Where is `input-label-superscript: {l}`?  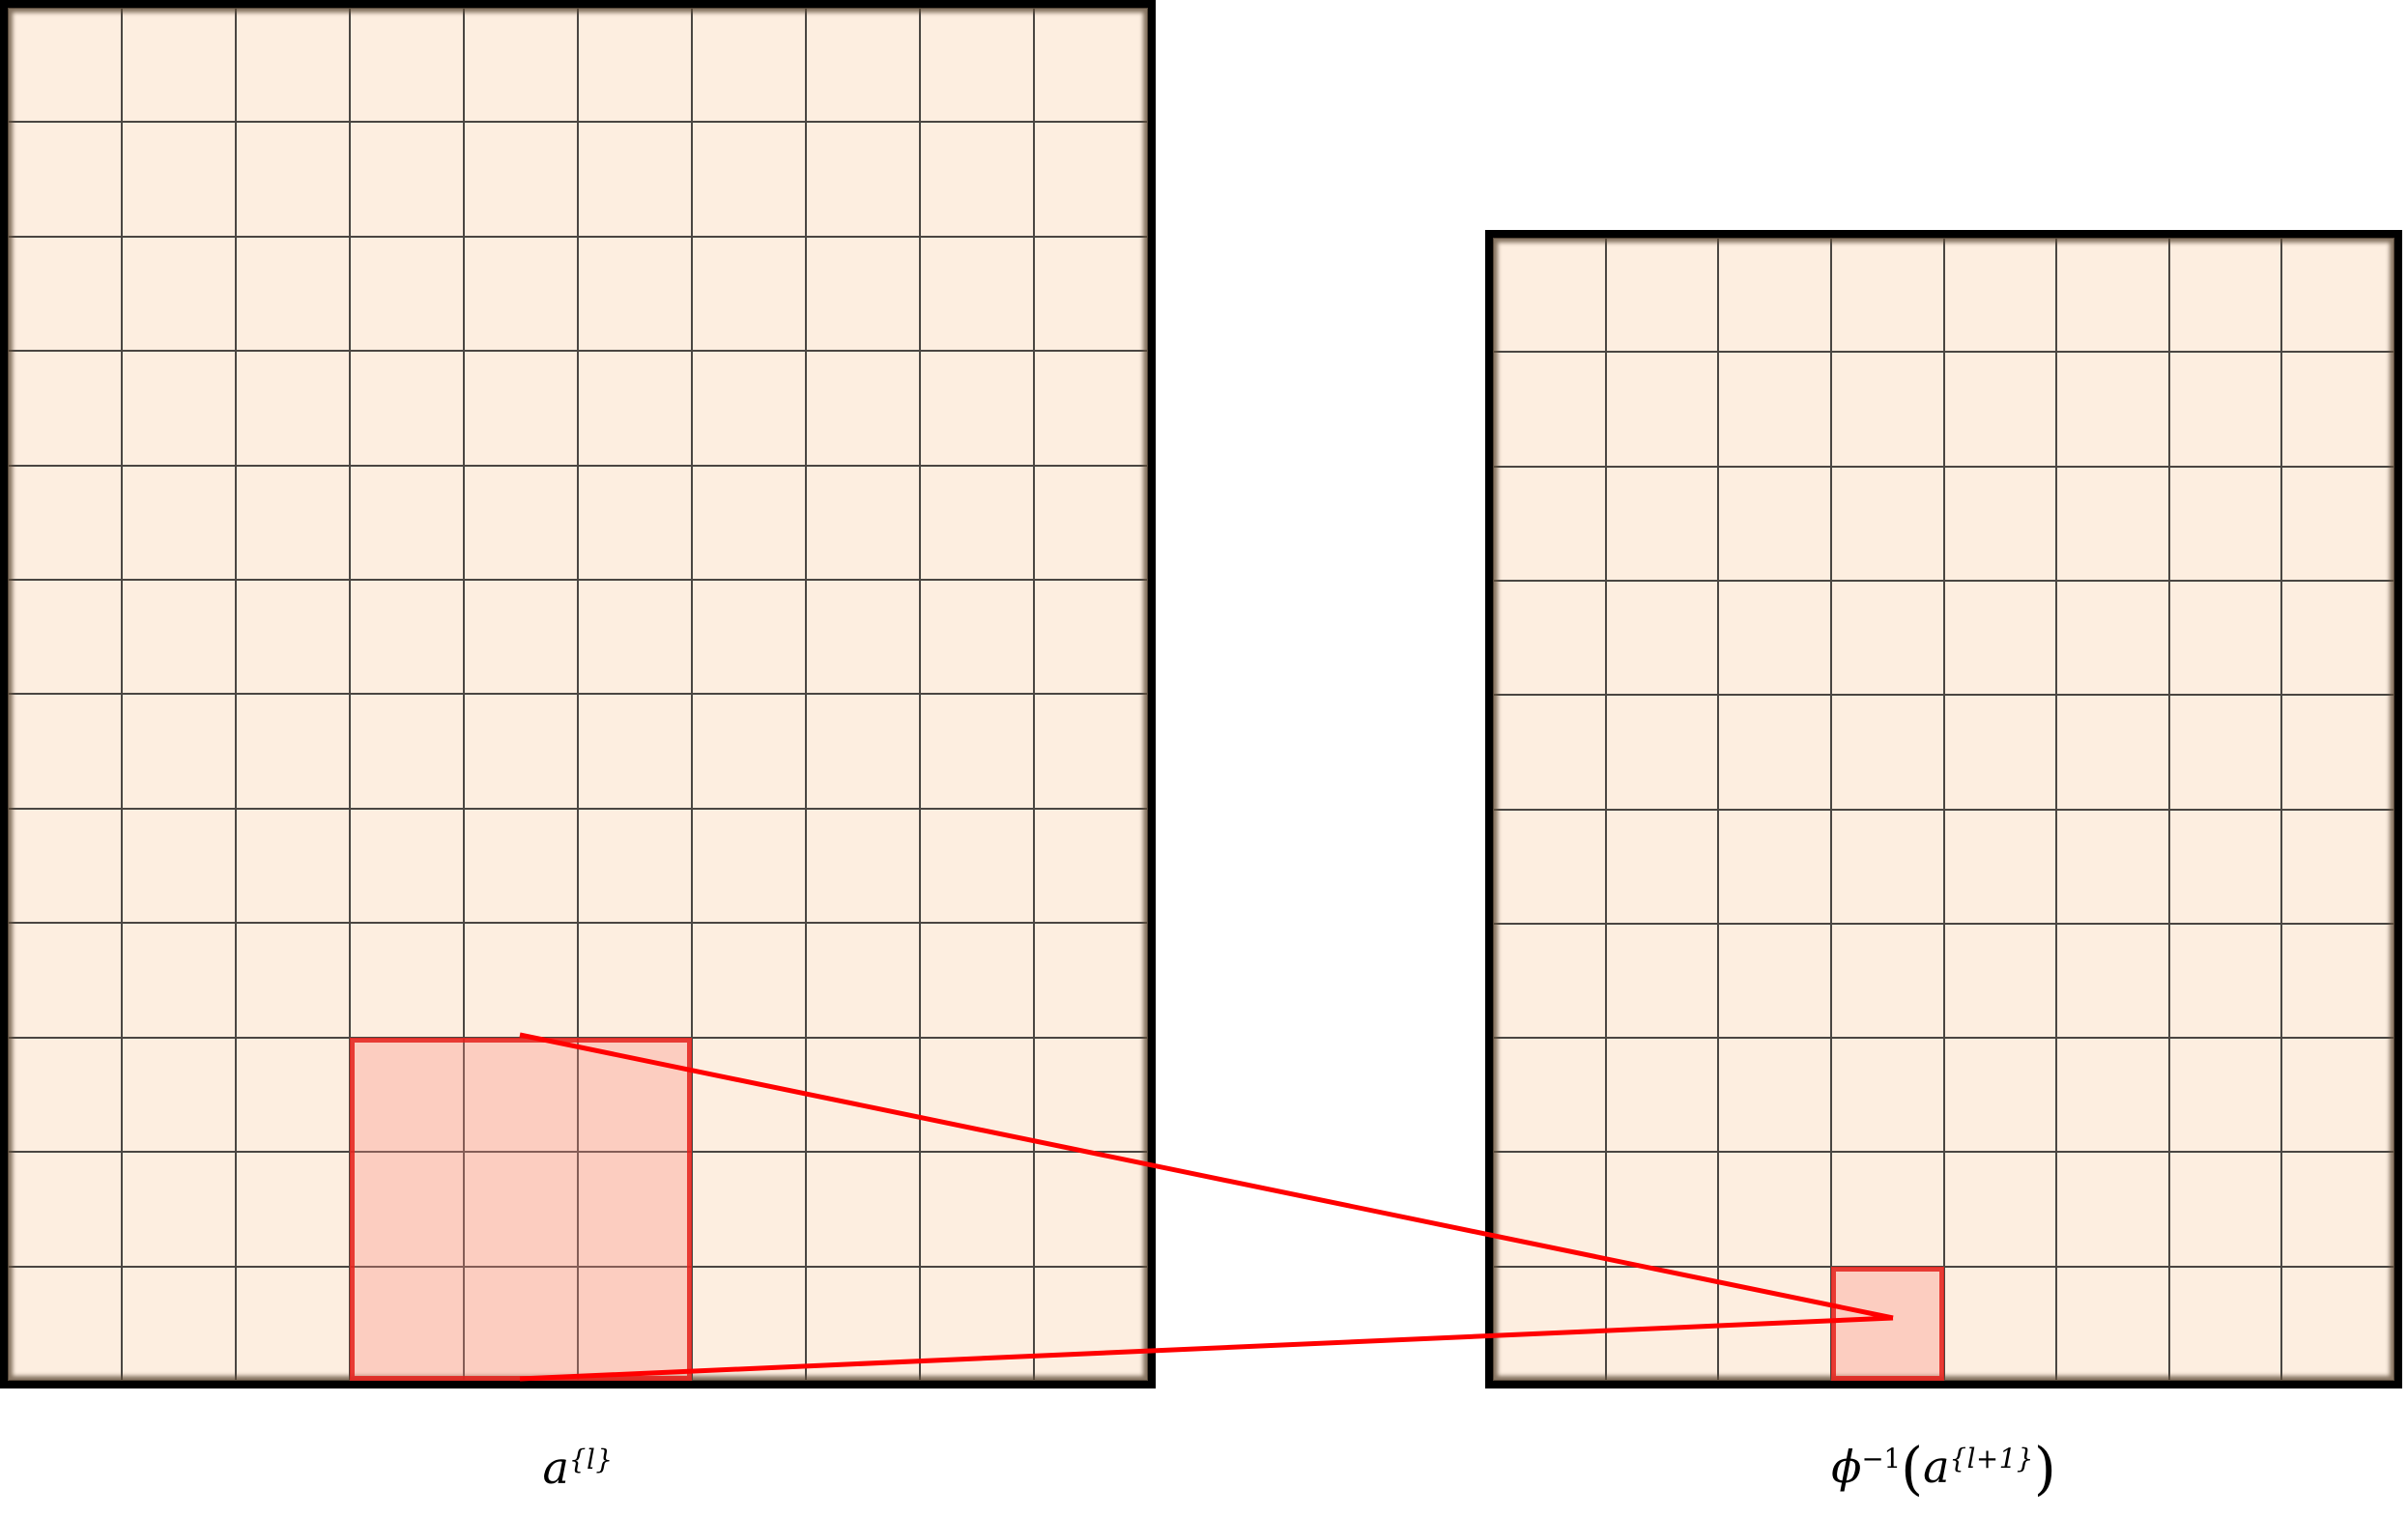
input-label-superscript: {l} is located at coordinates (591, 1459).